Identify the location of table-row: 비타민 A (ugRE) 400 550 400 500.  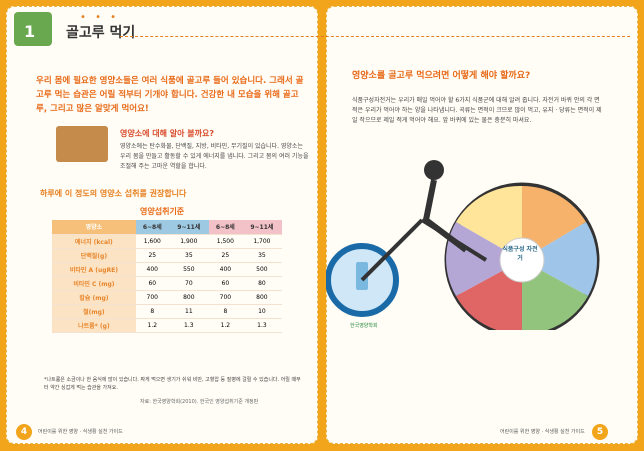
(167, 269).